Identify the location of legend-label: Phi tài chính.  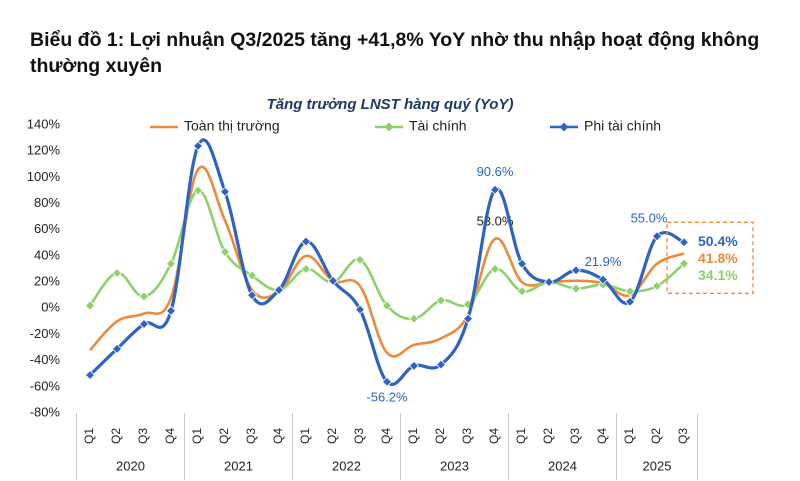
(622, 126).